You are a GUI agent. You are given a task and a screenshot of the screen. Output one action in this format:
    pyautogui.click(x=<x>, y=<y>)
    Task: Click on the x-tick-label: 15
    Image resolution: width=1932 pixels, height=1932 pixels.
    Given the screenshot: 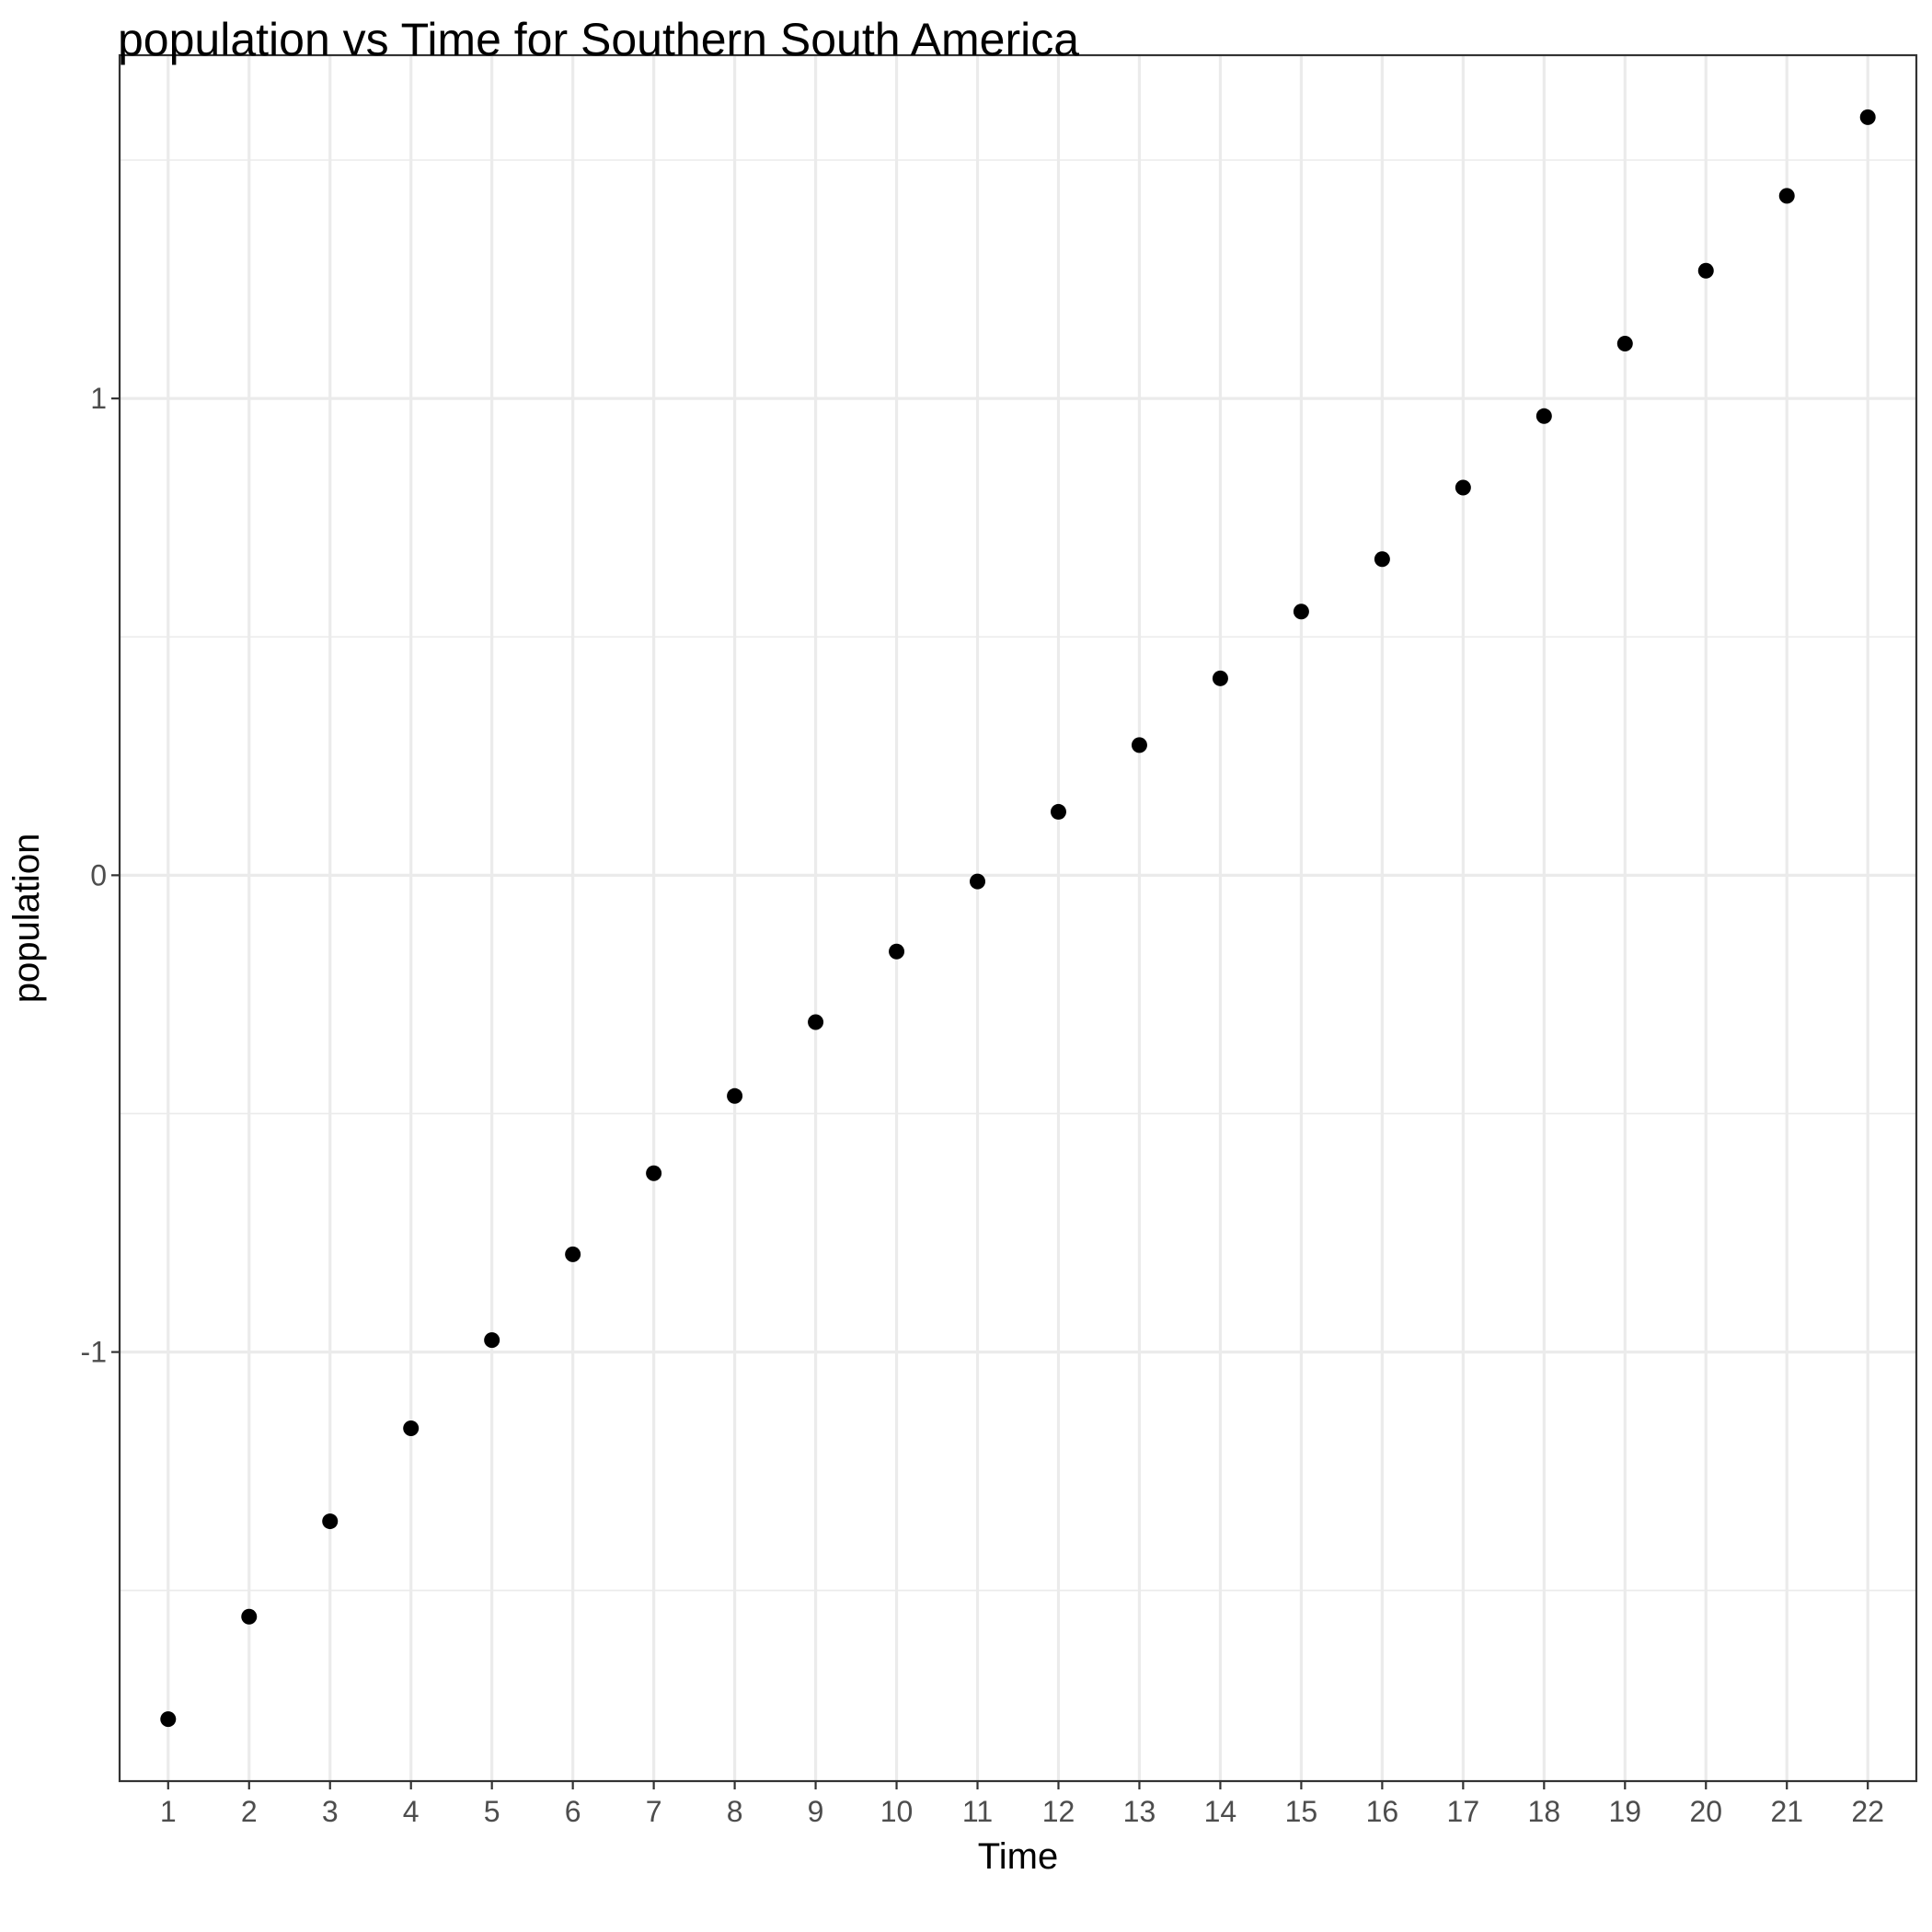 What is the action you would take?
    pyautogui.click(x=1301, y=1811)
    